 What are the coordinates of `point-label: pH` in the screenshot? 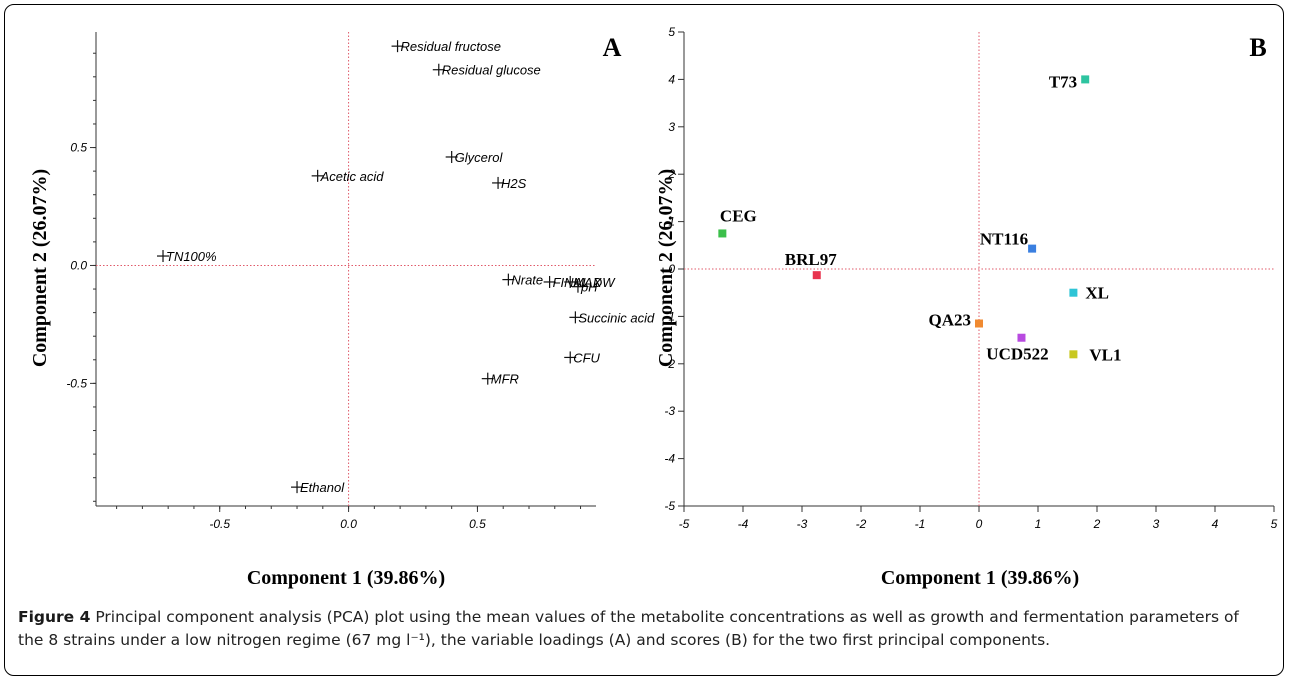 It's located at (589, 287).